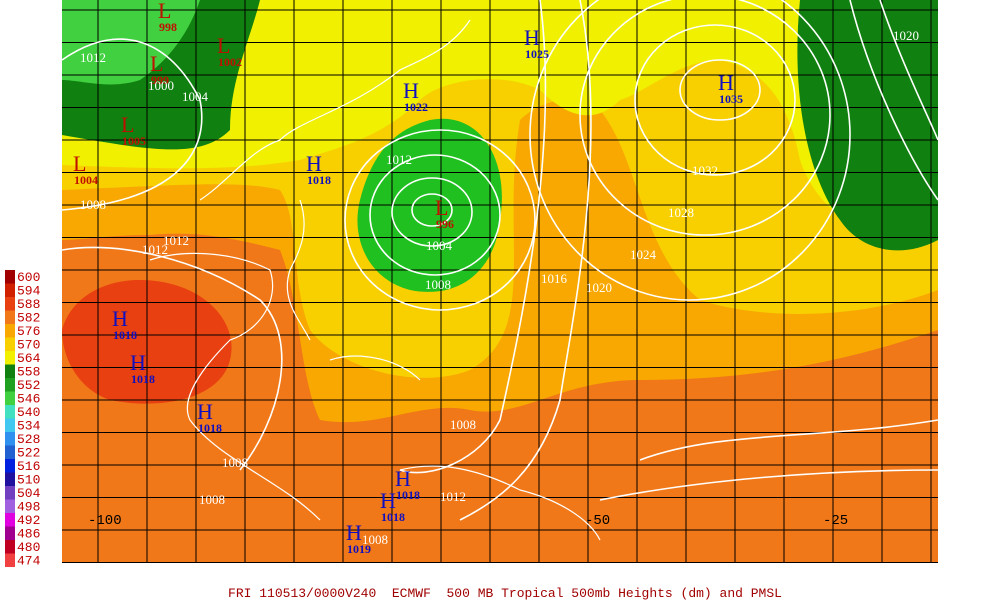  What do you see at coordinates (705, 170) in the screenshot?
I see `isobar-label: 1032` at bounding box center [705, 170].